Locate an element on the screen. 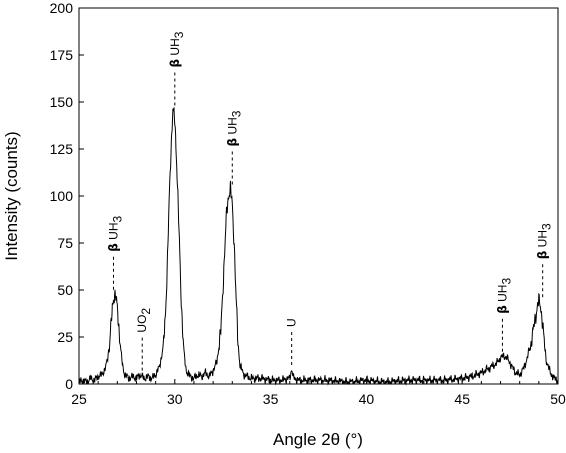  x-tick-label: 25 is located at coordinates (79, 399).